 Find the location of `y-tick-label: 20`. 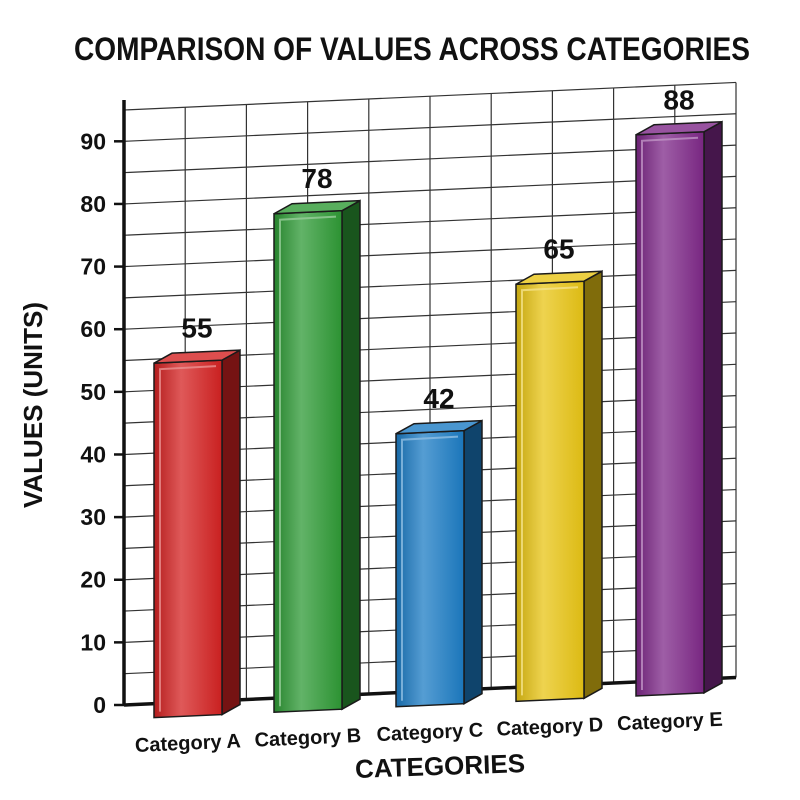

y-tick-label: 20 is located at coordinates (93, 580).